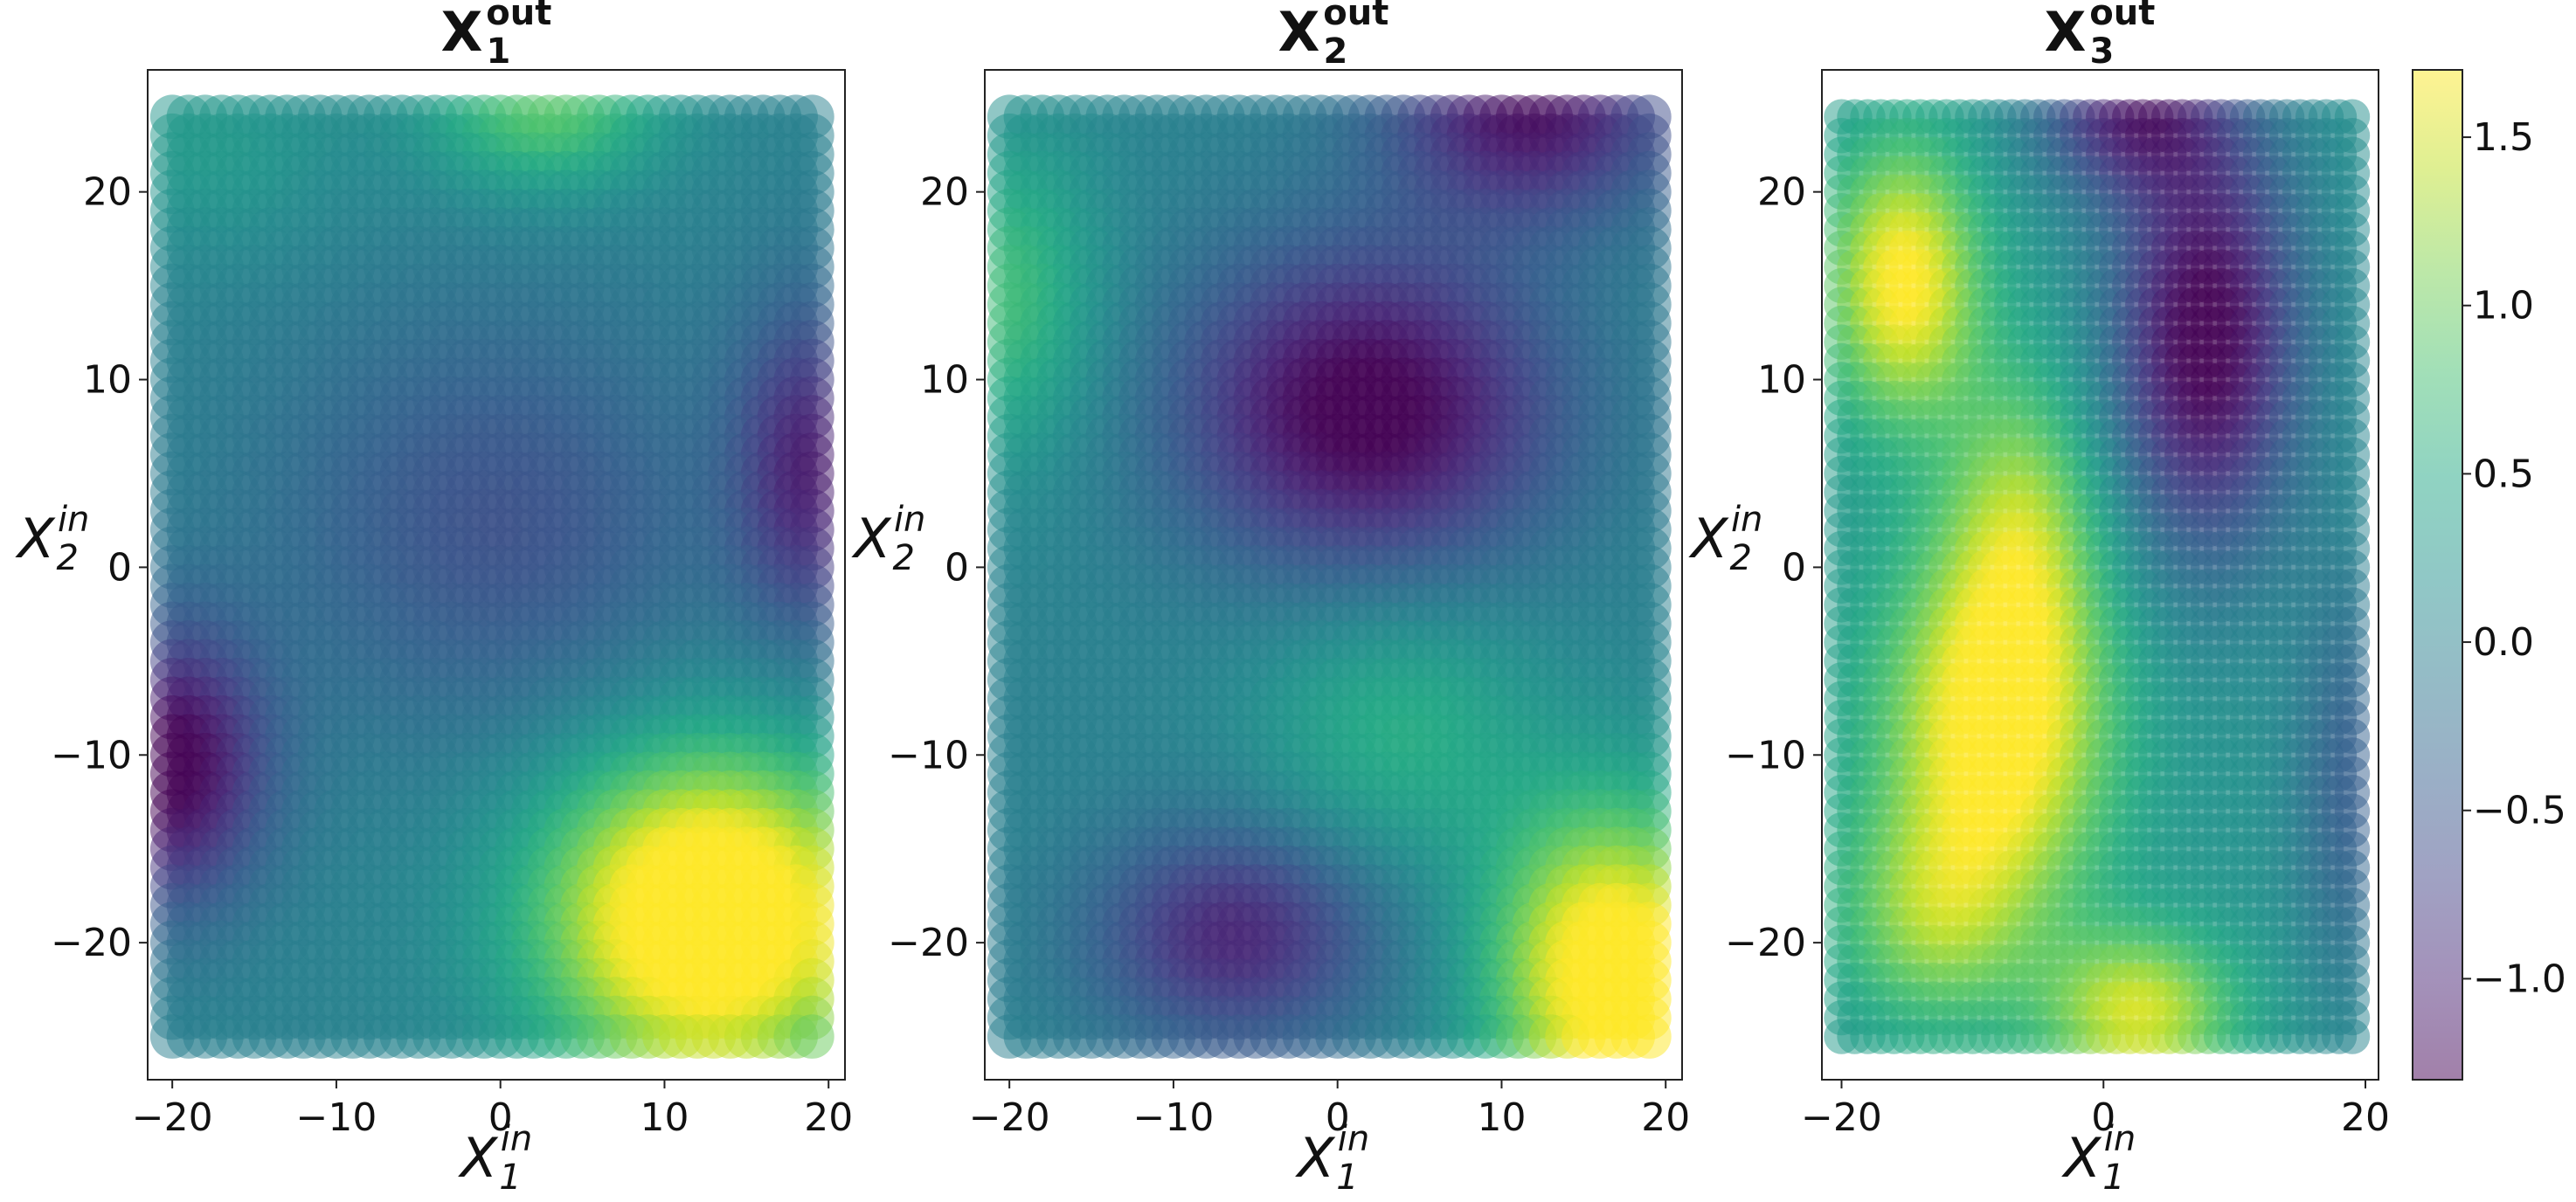 This screenshot has height=1202, width=2576. Describe the element at coordinates (496, 36) in the screenshot. I see `panel-1-title: X 1out` at that location.